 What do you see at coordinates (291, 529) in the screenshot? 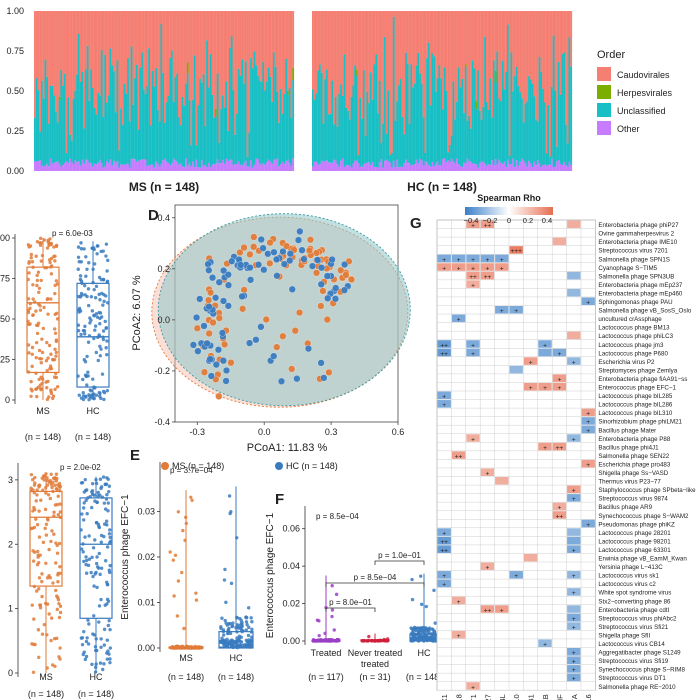
I see `y-tick-label: 0.06` at bounding box center [291, 529].